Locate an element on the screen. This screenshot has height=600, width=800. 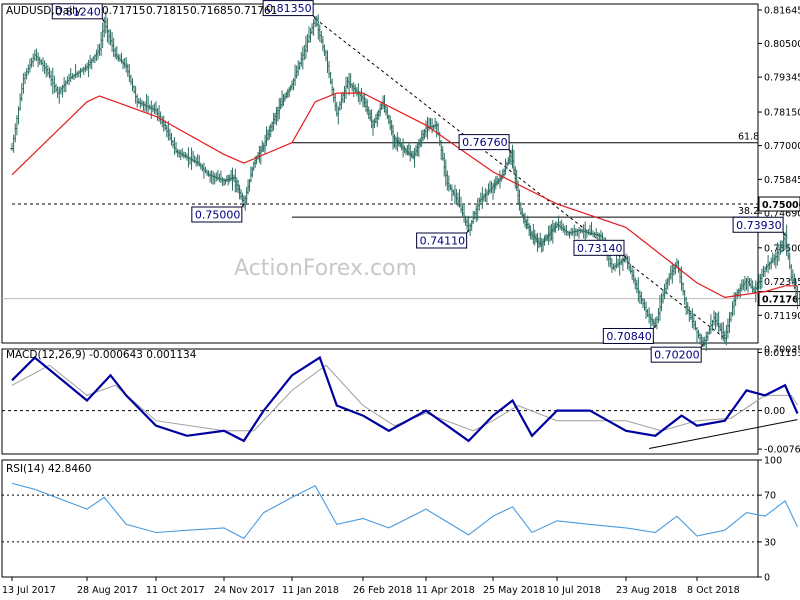
fib-label: 61.8 is located at coordinates (748, 137).